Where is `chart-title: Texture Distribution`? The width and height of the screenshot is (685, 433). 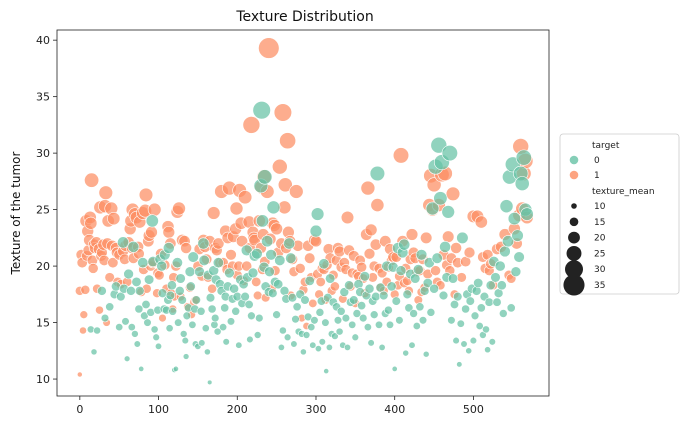
chart-title: Texture Distribution is located at coordinates (304, 17).